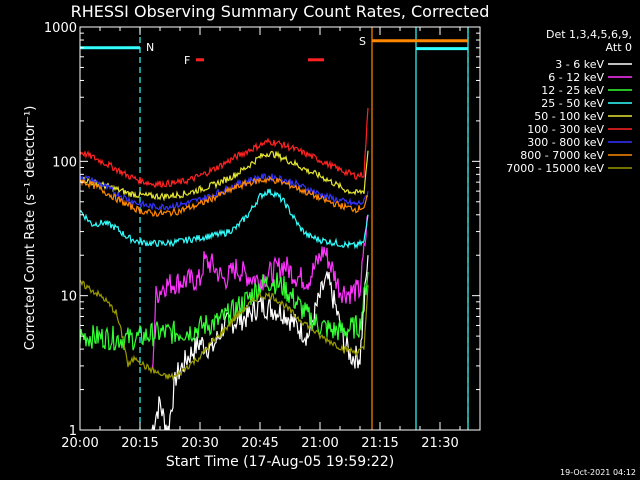  What do you see at coordinates (379, 443) in the screenshot?
I see `x-tick-label-5: 21:15` at bounding box center [379, 443].